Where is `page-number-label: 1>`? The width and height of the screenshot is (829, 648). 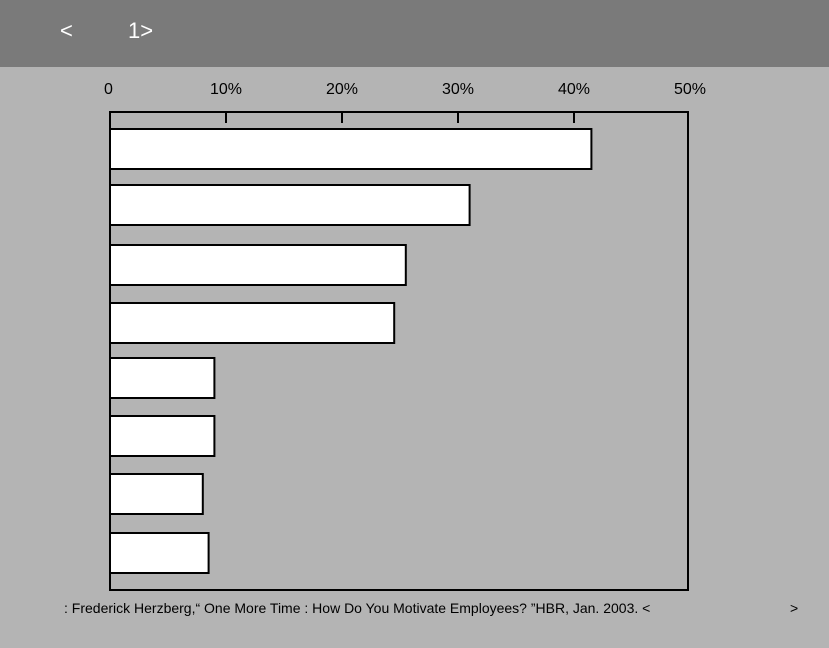 page-number-label: 1> is located at coordinates (141, 30).